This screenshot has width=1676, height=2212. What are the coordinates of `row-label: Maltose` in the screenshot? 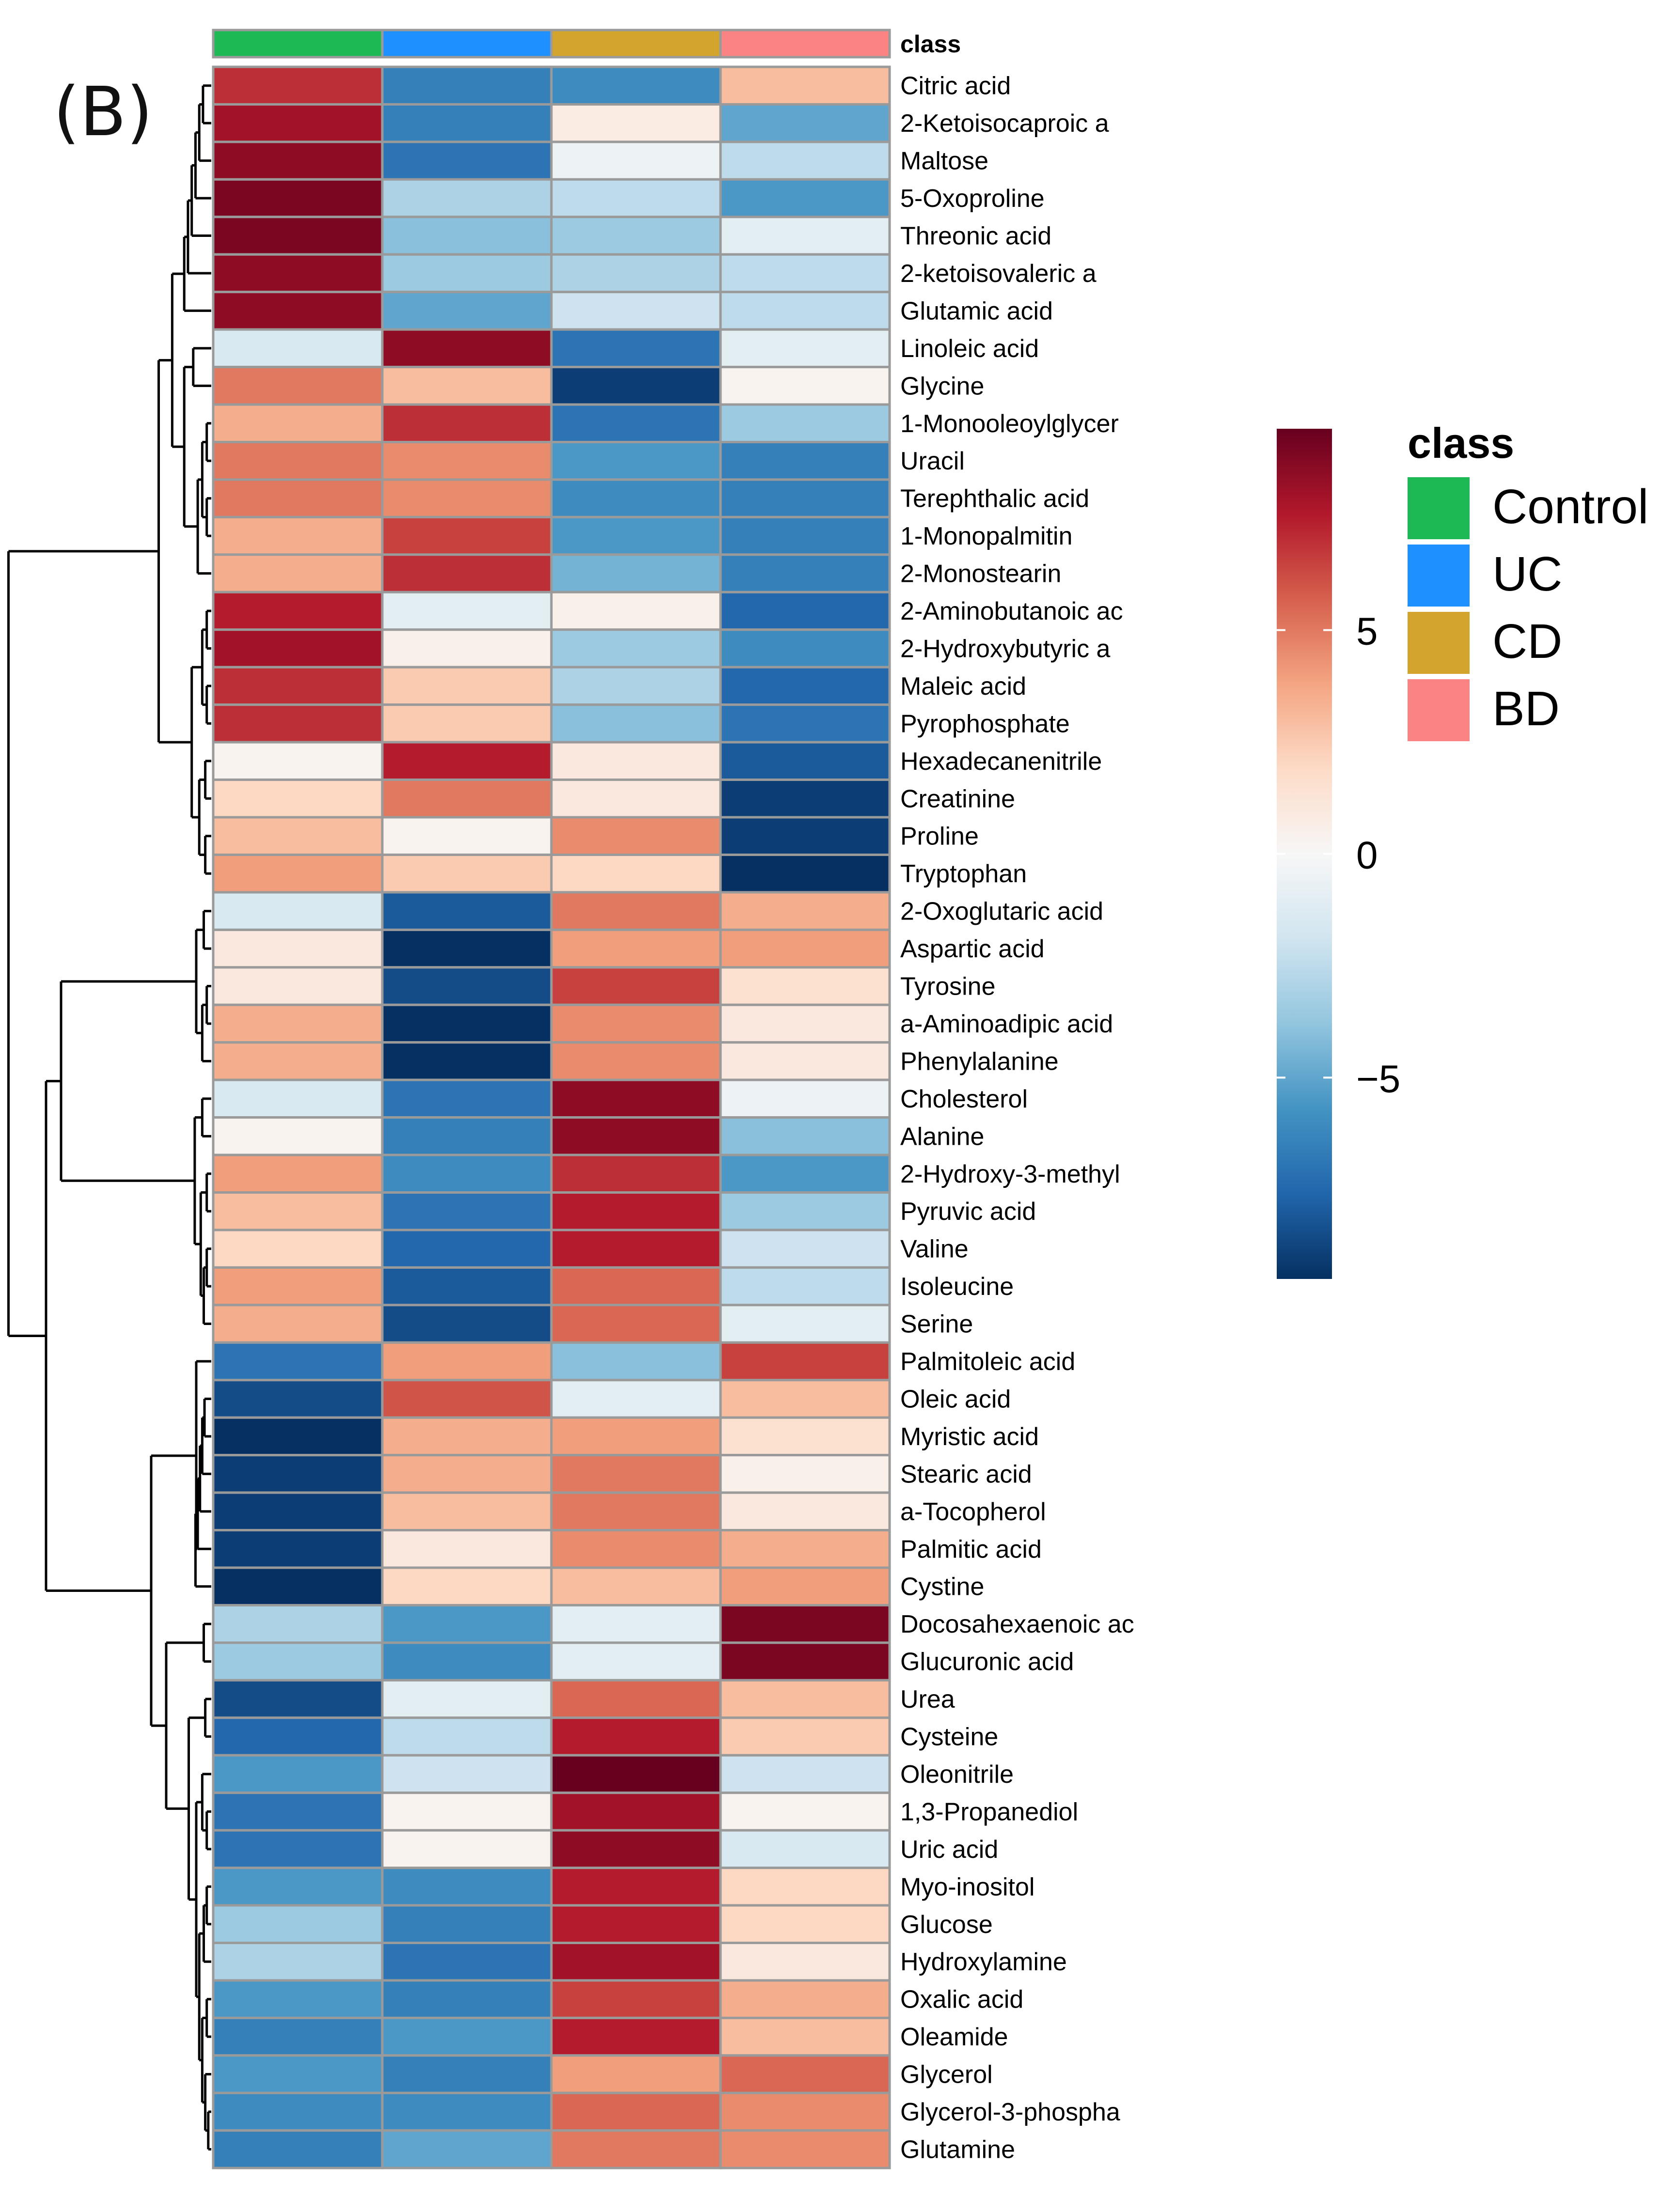 It's located at (944, 161).